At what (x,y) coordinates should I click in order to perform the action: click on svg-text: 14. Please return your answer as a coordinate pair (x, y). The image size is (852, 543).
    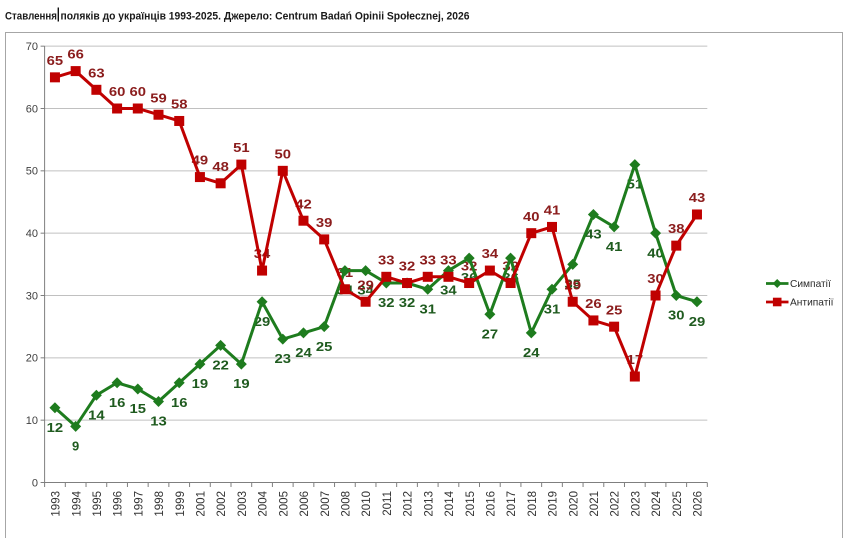
    Looking at the image, I should click on (96, 414).